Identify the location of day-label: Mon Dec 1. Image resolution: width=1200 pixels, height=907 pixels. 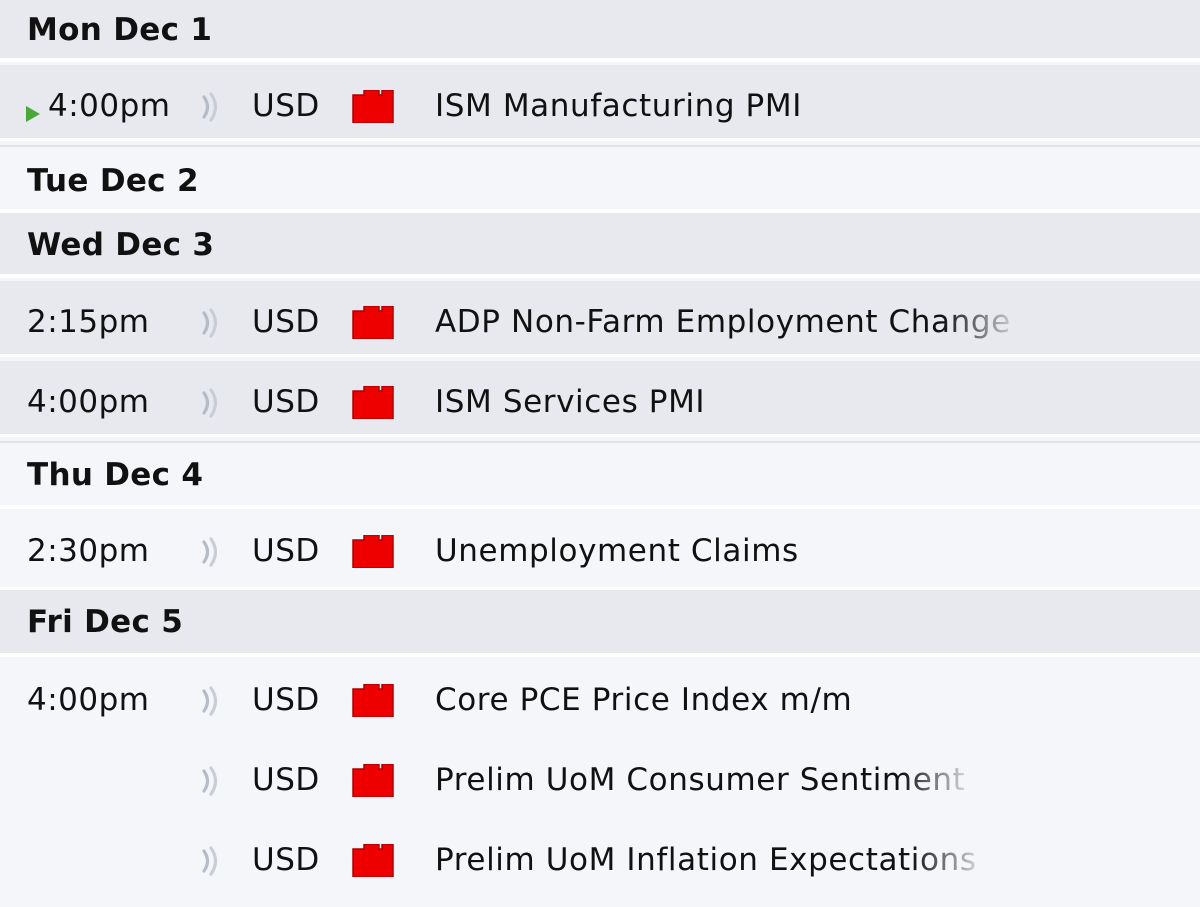
(120, 30).